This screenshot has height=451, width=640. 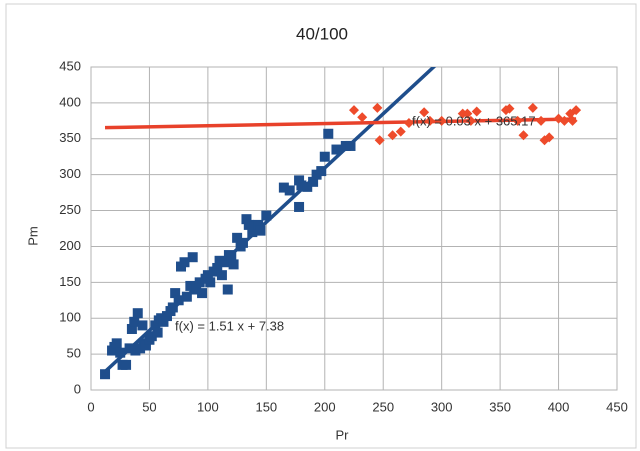 I want to click on x-tick-label: 100, so click(x=208, y=406).